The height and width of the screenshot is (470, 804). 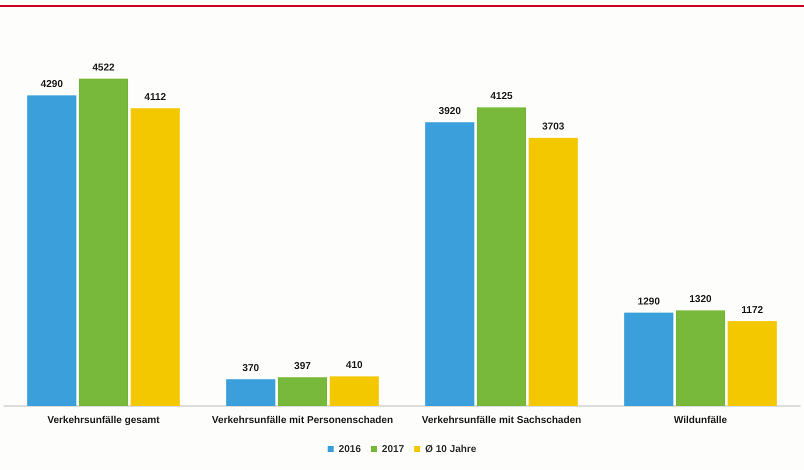 What do you see at coordinates (355, 366) in the screenshot?
I see `data-label: 410` at bounding box center [355, 366].